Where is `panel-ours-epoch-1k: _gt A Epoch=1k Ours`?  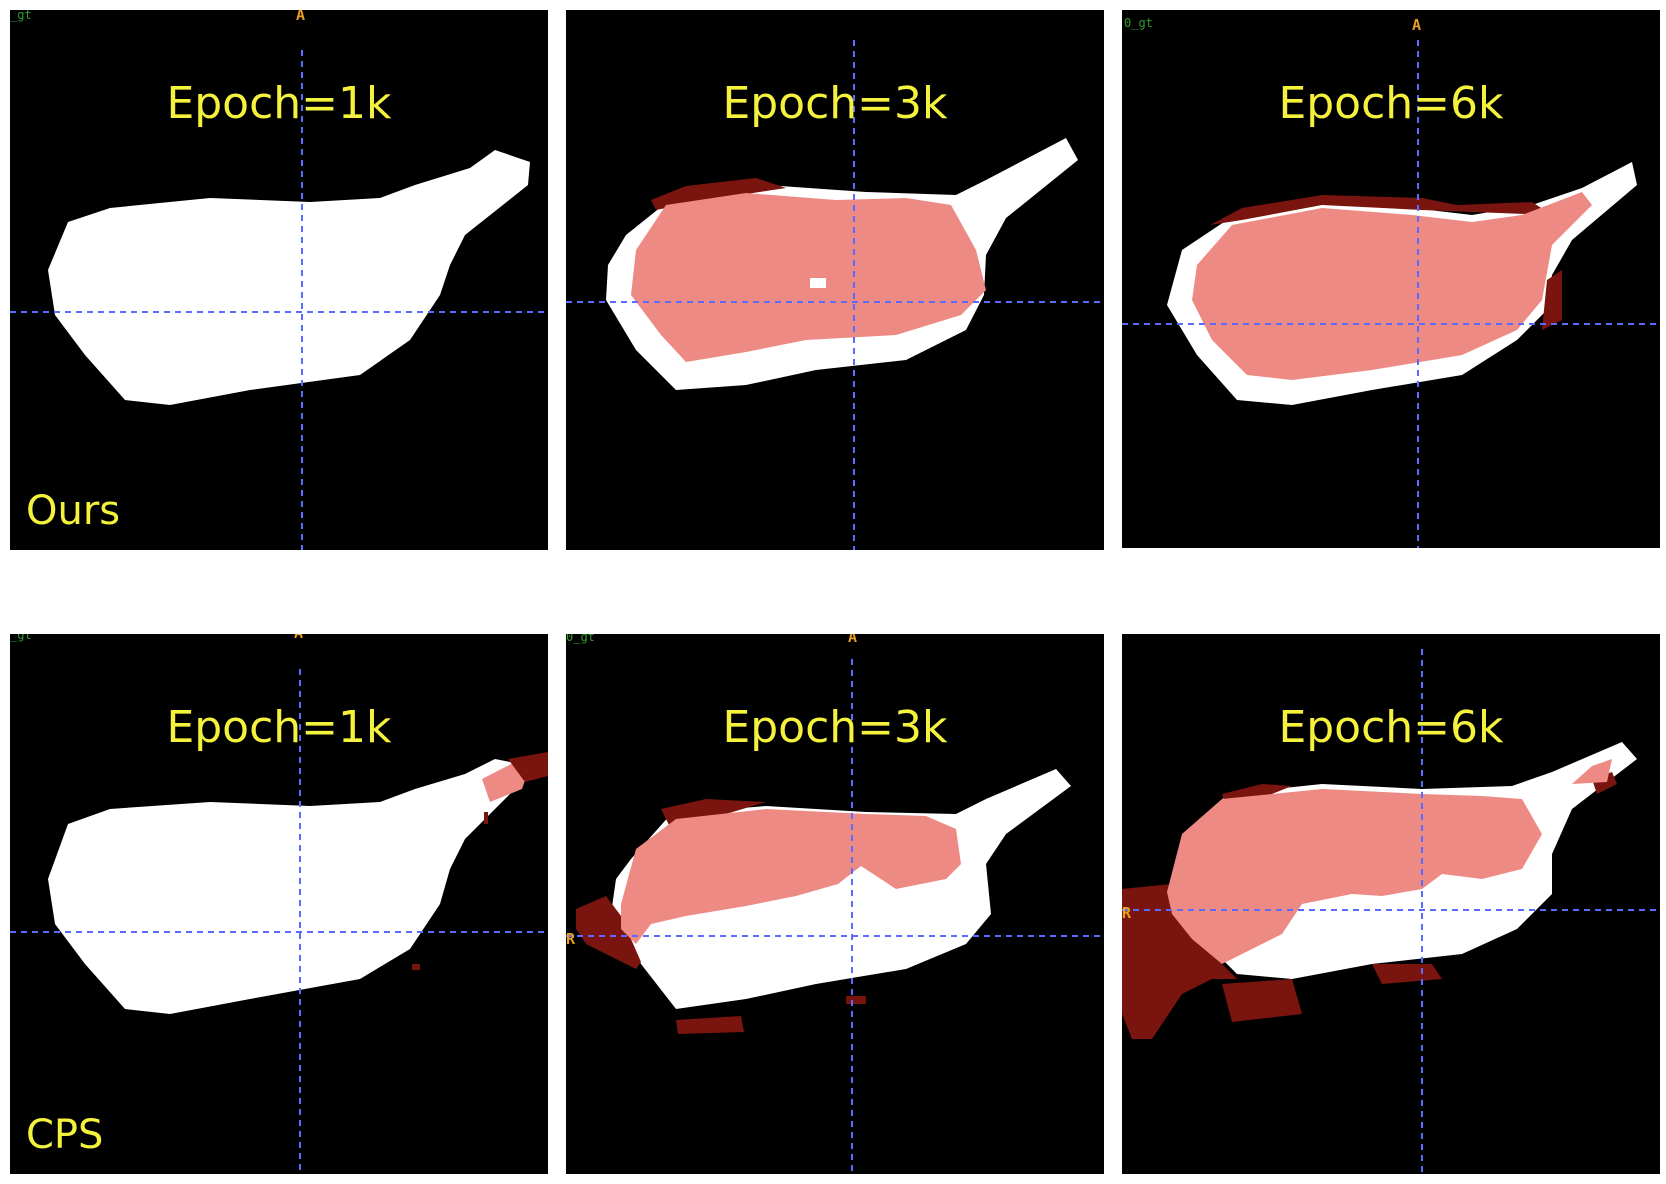 panel-ours-epoch-1k: _gt A Epoch=1k Ours is located at coordinates (279, 280).